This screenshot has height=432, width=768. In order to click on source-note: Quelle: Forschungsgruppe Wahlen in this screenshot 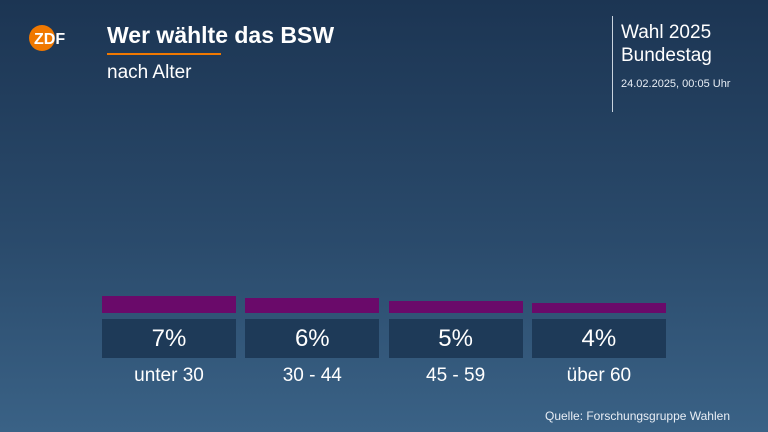, I will do `click(637, 416)`.